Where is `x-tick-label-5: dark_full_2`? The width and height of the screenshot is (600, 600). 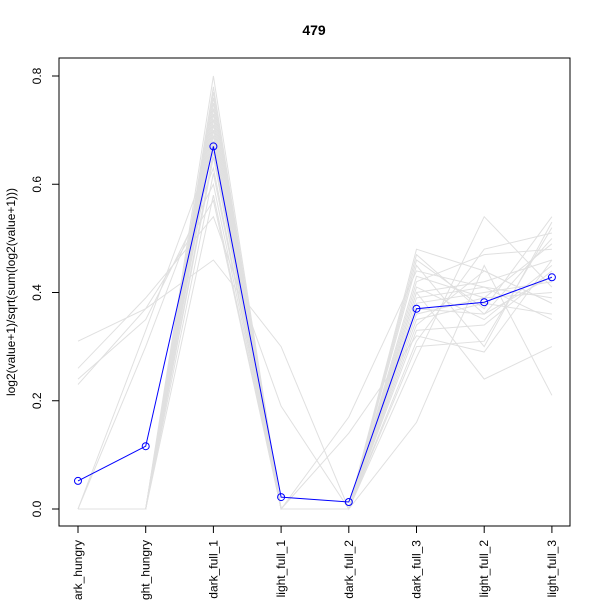 x-tick-label-5: dark_full_2 is located at coordinates (349, 569).